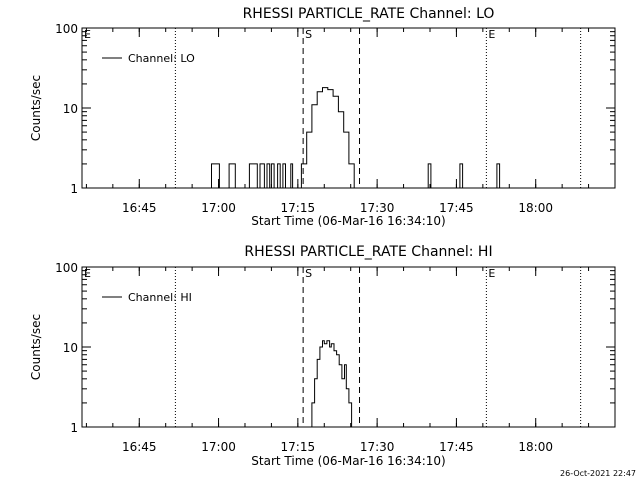  Describe the element at coordinates (598, 473) in the screenshot. I see `footer-timestamp: 26-Oct-2021 22:47` at that location.